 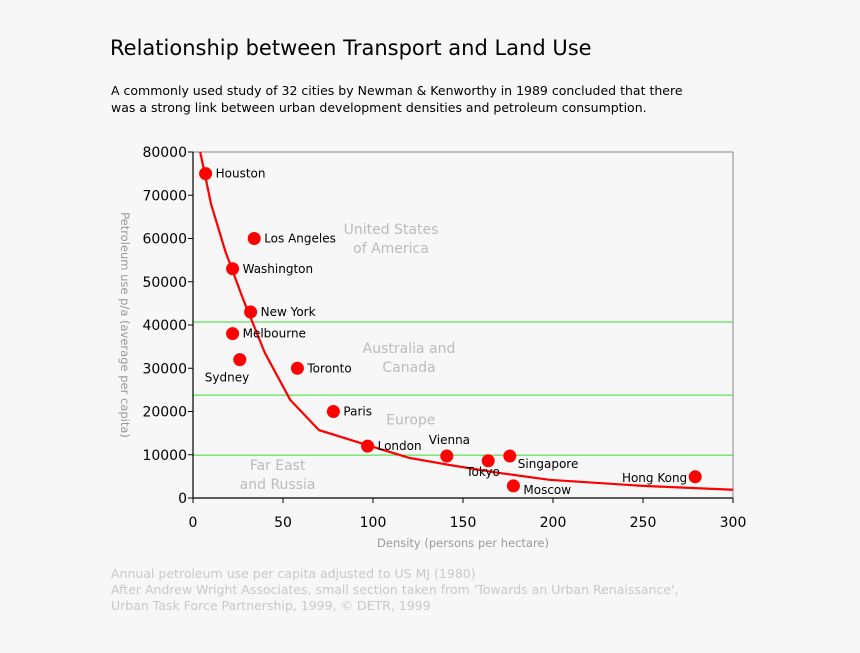 I want to click on x-tick-label: 100, so click(x=373, y=523).